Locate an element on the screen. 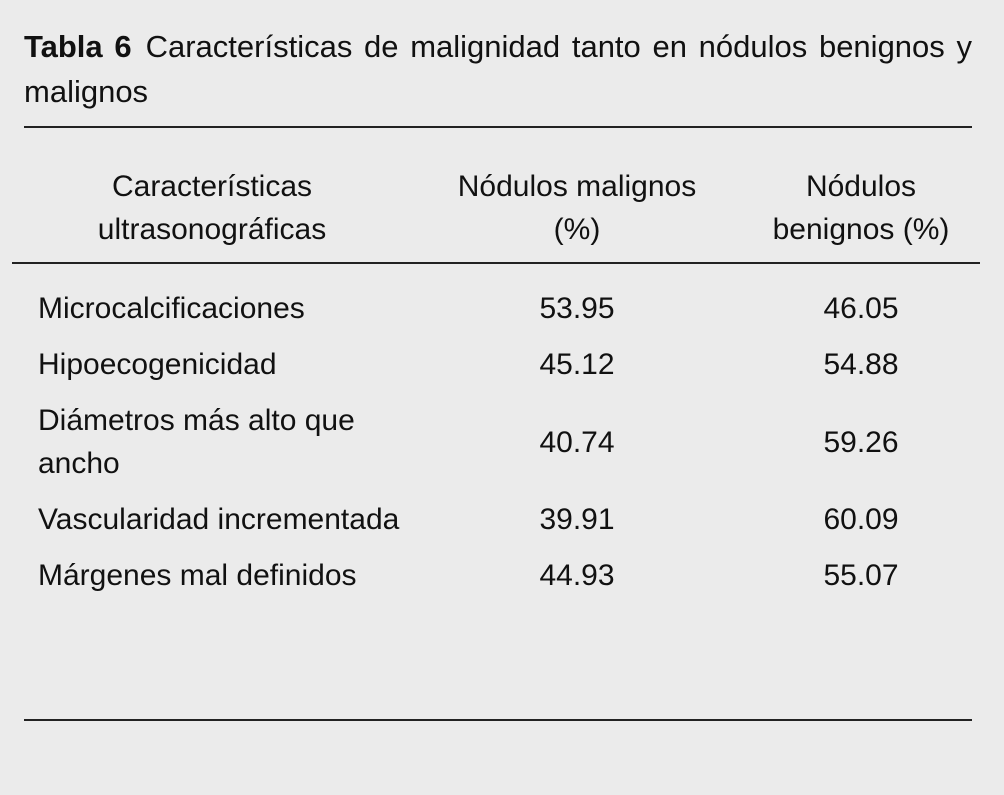  row-label: Márgenes mal definidos is located at coordinates (197, 575).